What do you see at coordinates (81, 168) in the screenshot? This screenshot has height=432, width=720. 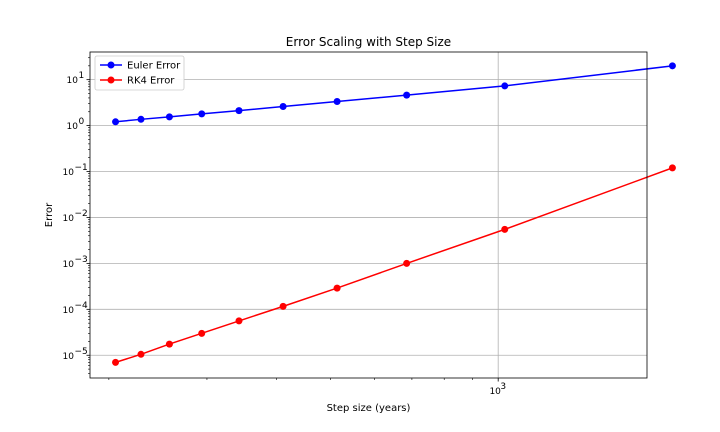 I see `y-tick-label-exponent: −1` at bounding box center [81, 168].